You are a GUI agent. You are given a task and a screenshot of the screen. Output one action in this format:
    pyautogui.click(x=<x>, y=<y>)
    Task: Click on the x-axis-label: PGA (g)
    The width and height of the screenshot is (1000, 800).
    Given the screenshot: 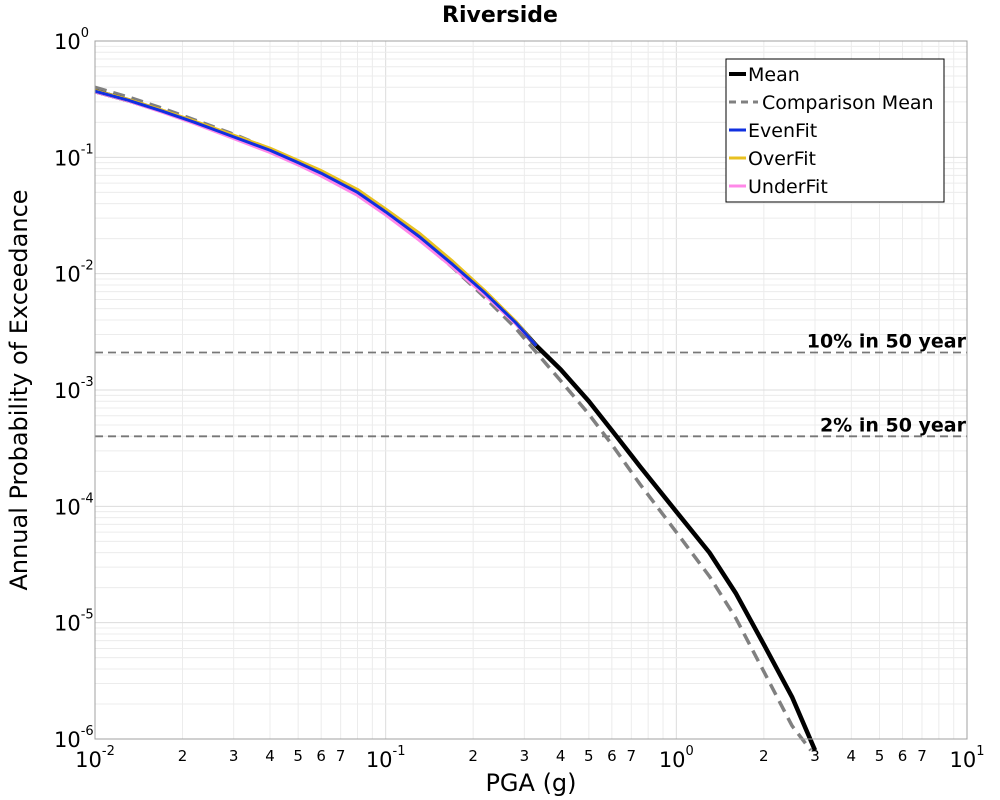 What is the action you would take?
    pyautogui.click(x=530, y=783)
    